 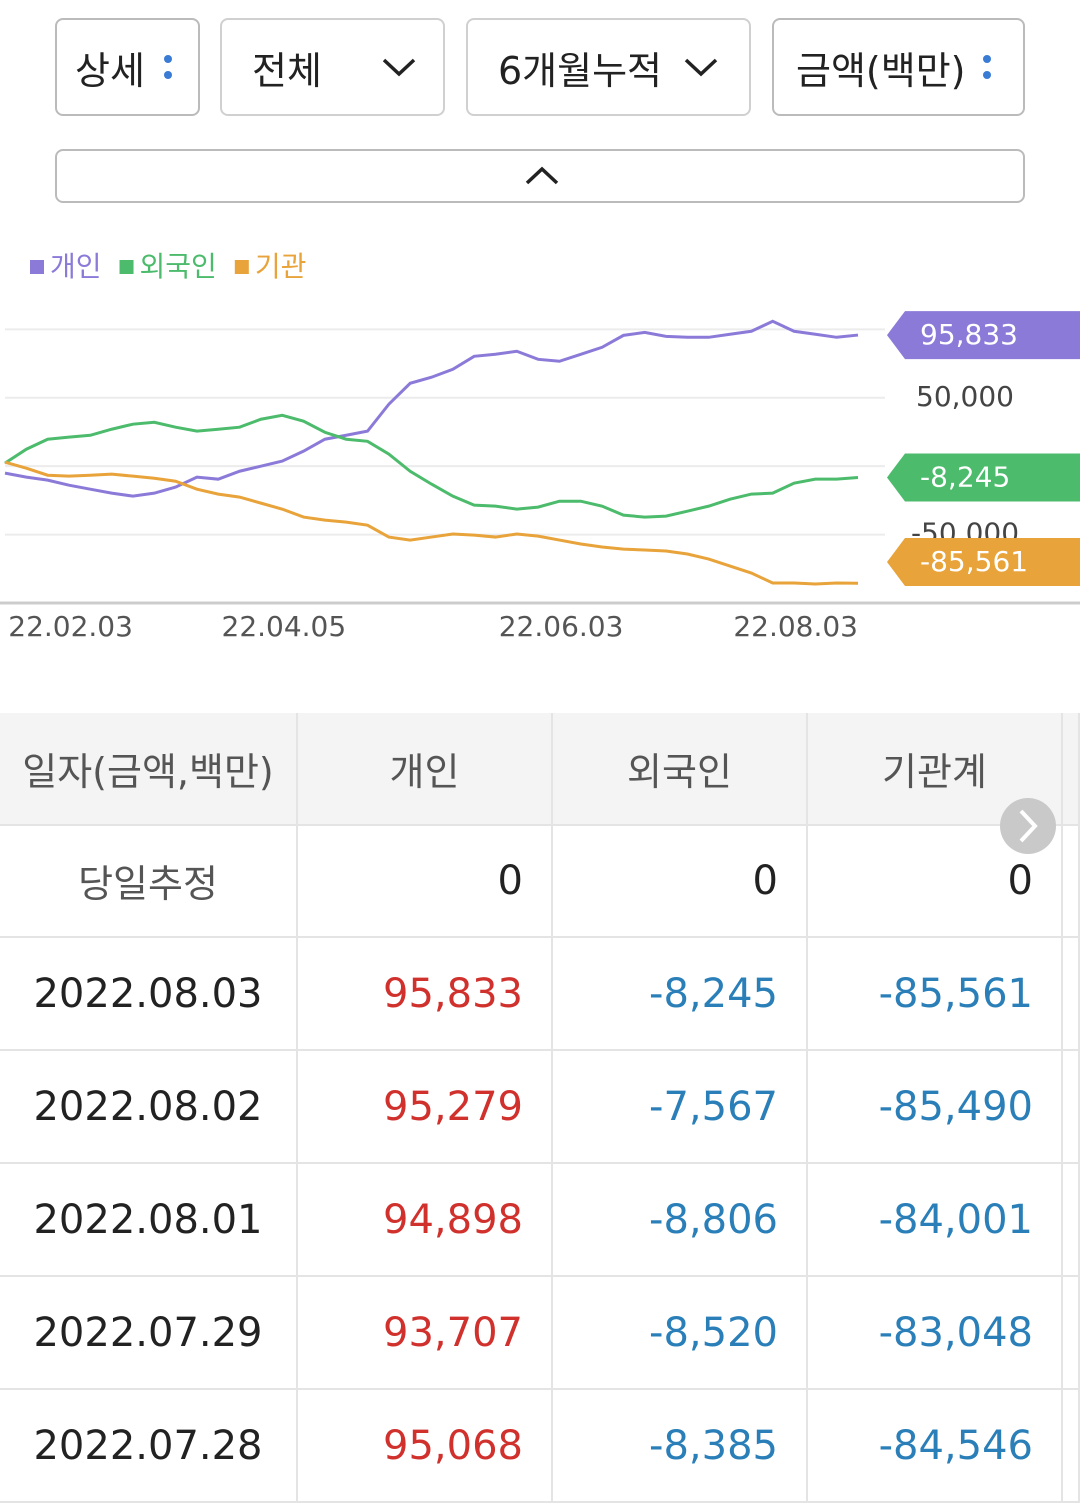 I want to click on header-cell: 개인, so click(x=425, y=768).